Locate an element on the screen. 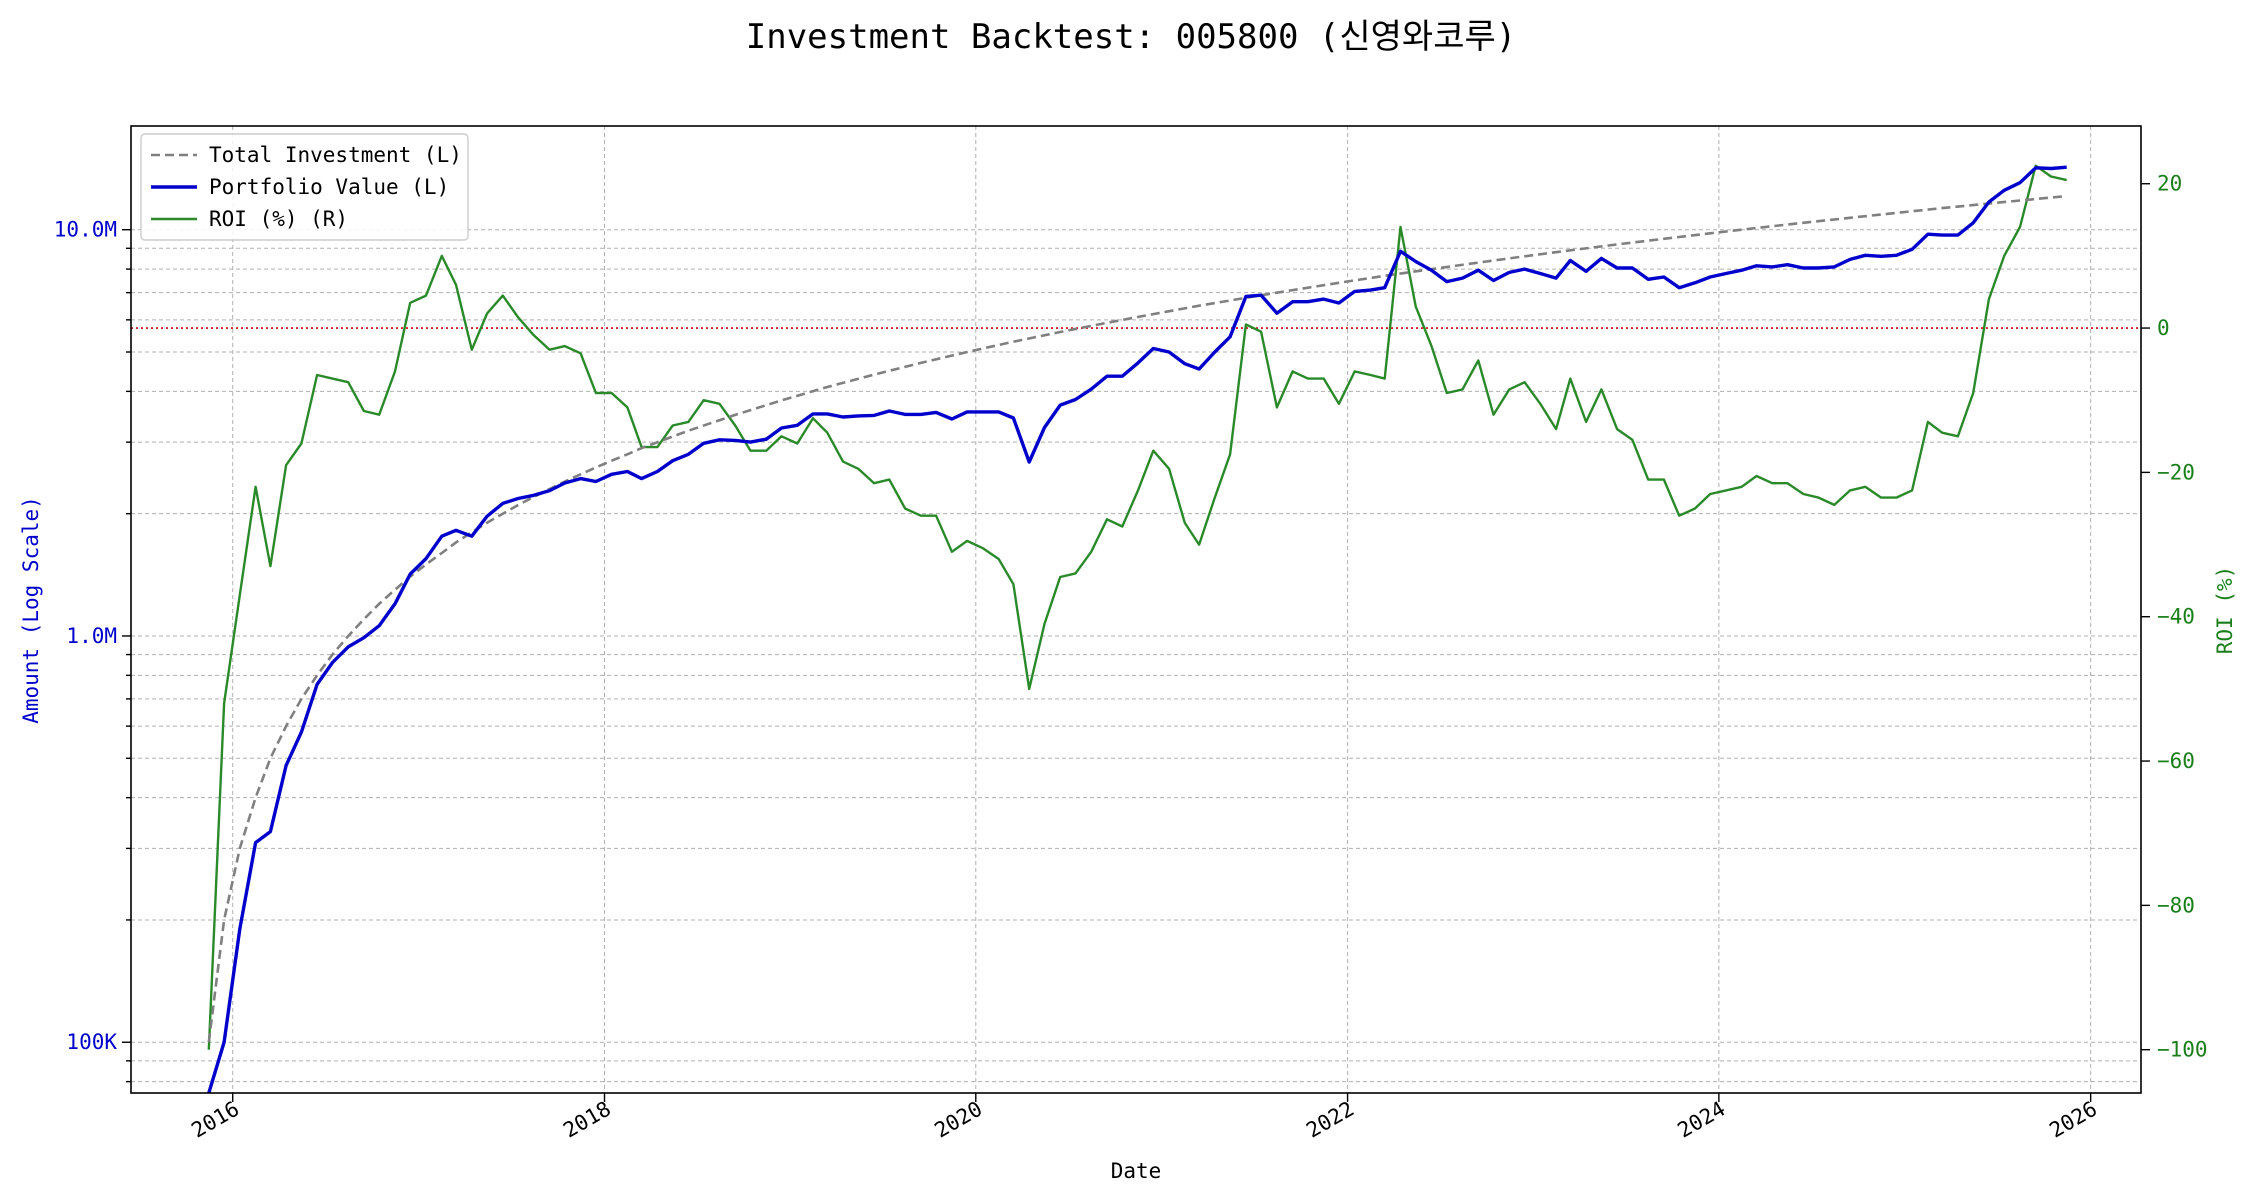 Image resolution: width=2250 pixels, height=1200 pixels. x-axis-label: Date is located at coordinates (1136, 1171).